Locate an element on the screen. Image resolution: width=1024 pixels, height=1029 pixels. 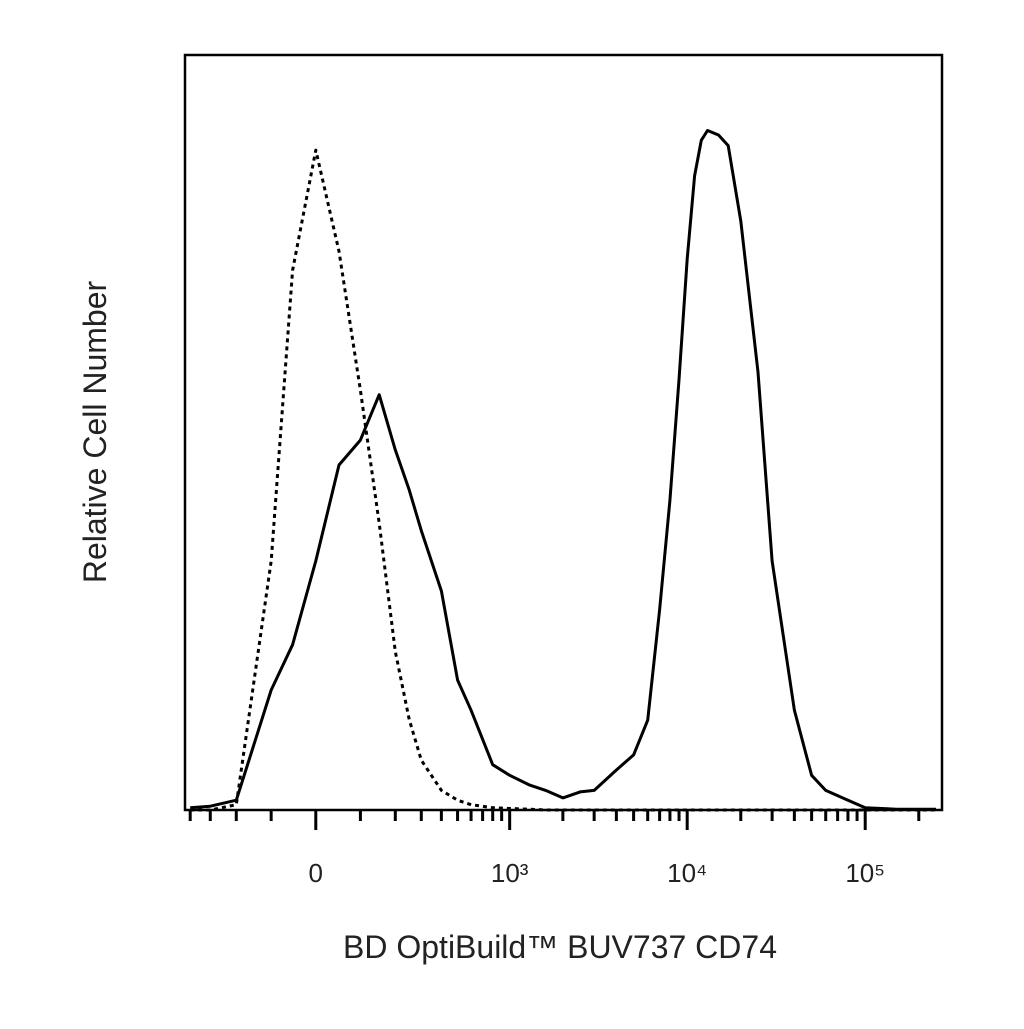
x-tick-label: 10⁴ is located at coordinates (687, 873).